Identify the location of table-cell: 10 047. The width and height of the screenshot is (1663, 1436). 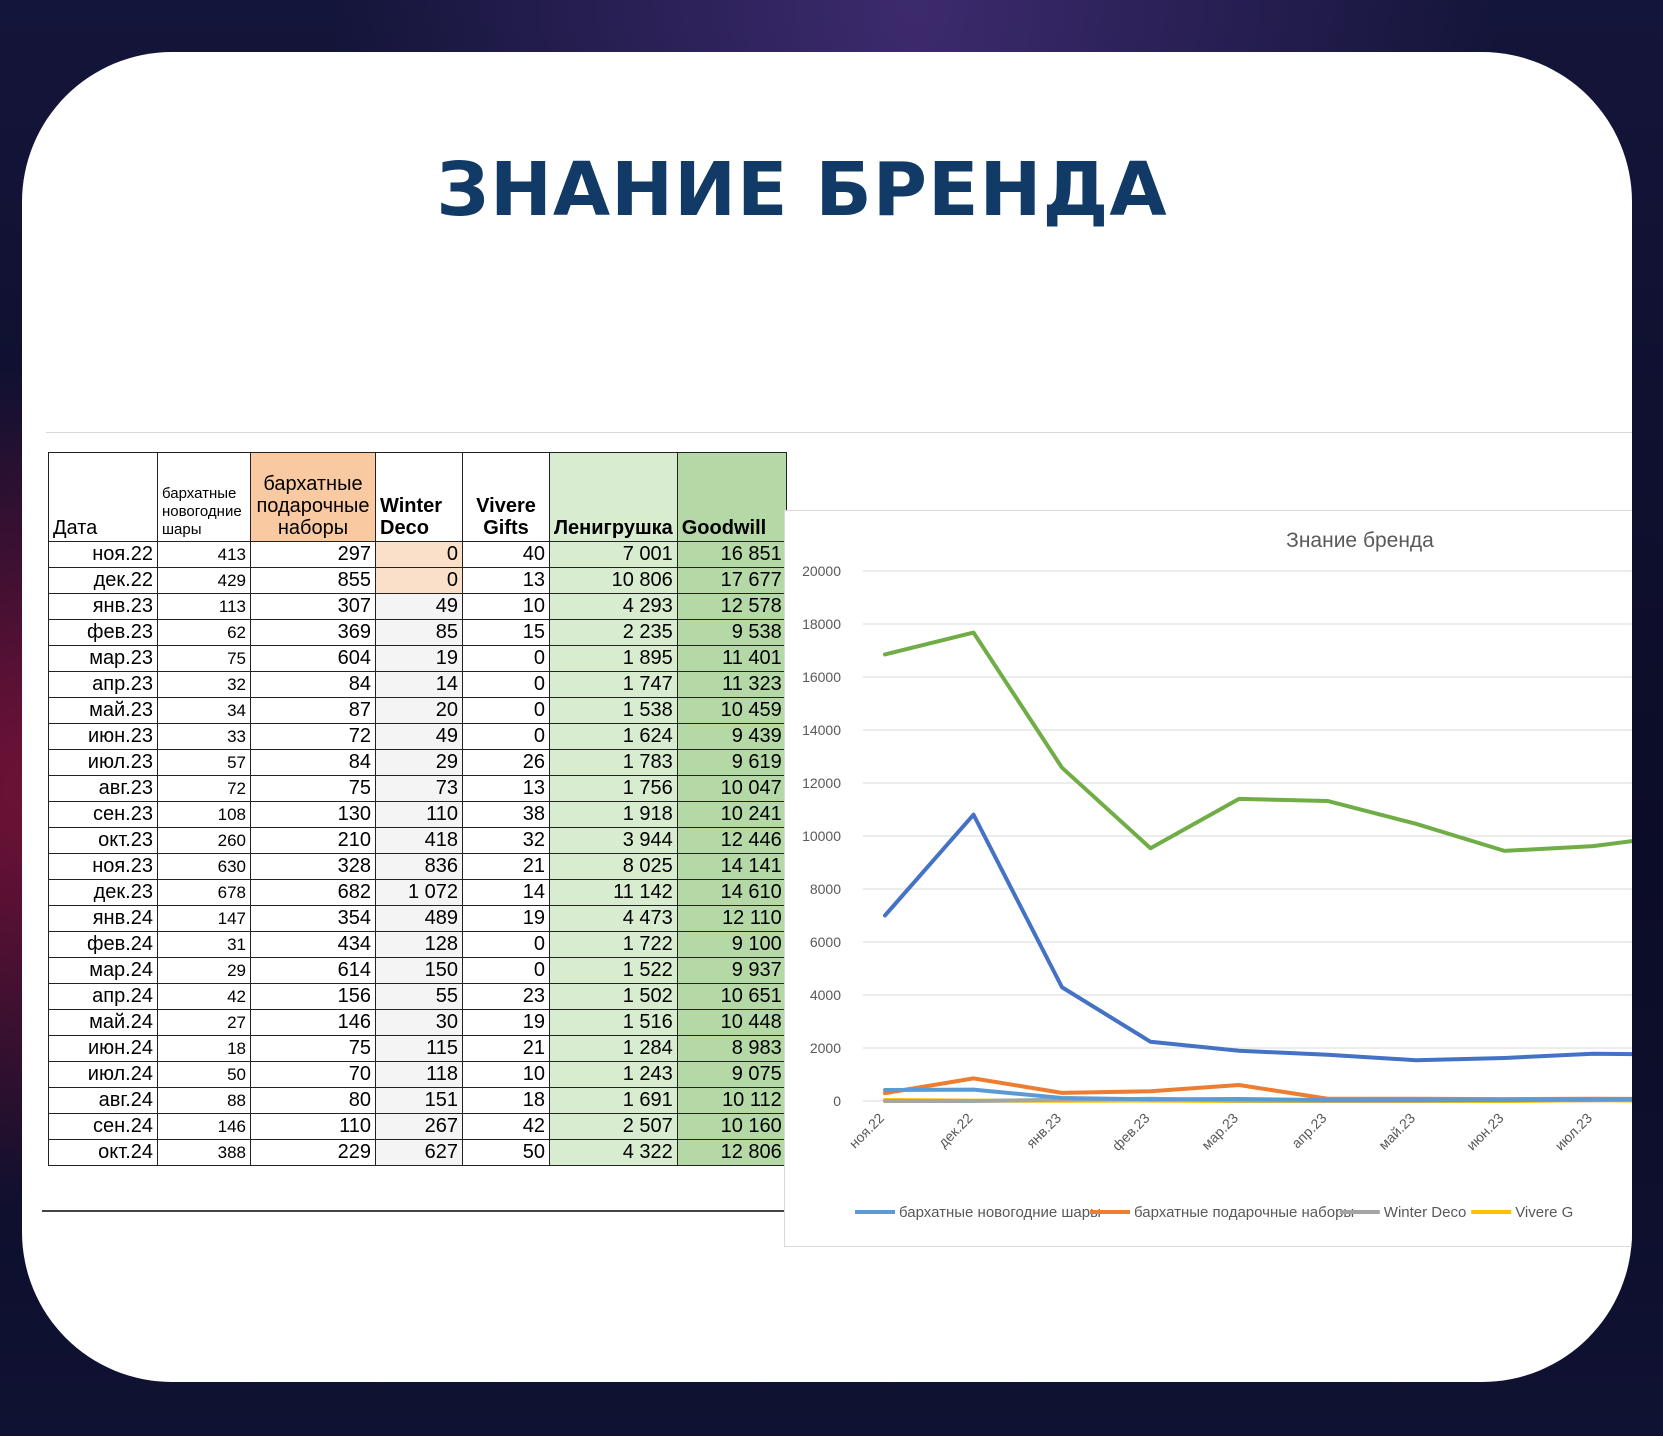
(731, 788).